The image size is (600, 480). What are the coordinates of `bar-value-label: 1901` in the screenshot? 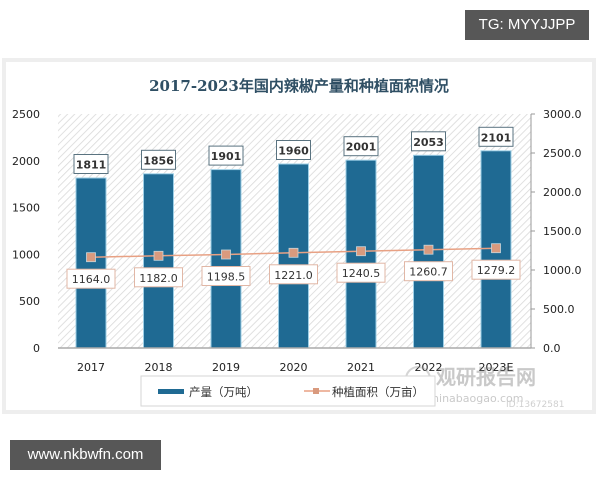 It's located at (226, 156).